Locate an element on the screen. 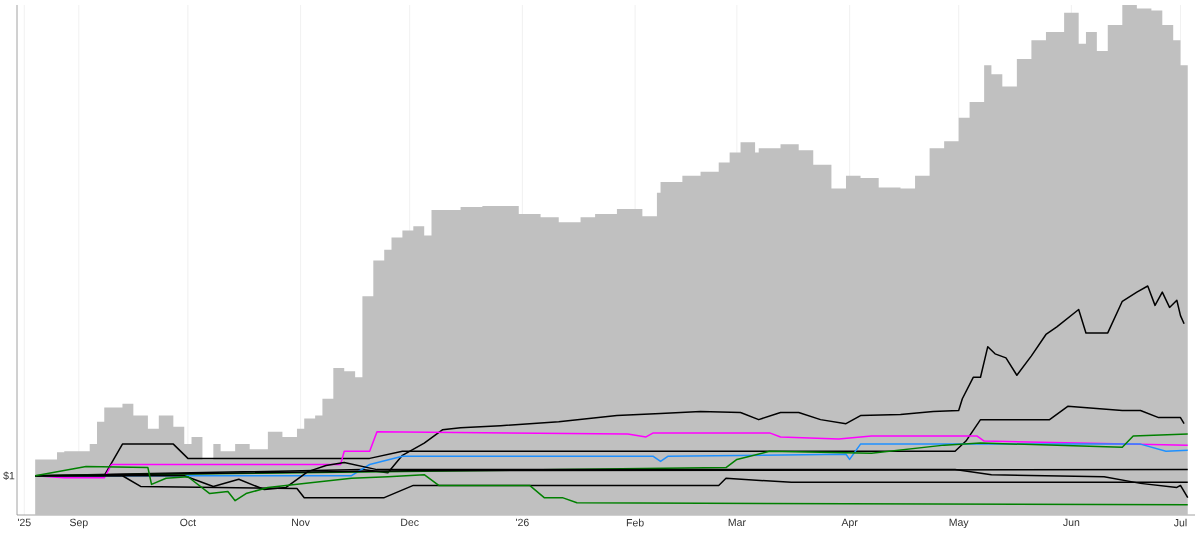 The image size is (1200, 541). x-tick-label: Jun is located at coordinates (1071, 522).